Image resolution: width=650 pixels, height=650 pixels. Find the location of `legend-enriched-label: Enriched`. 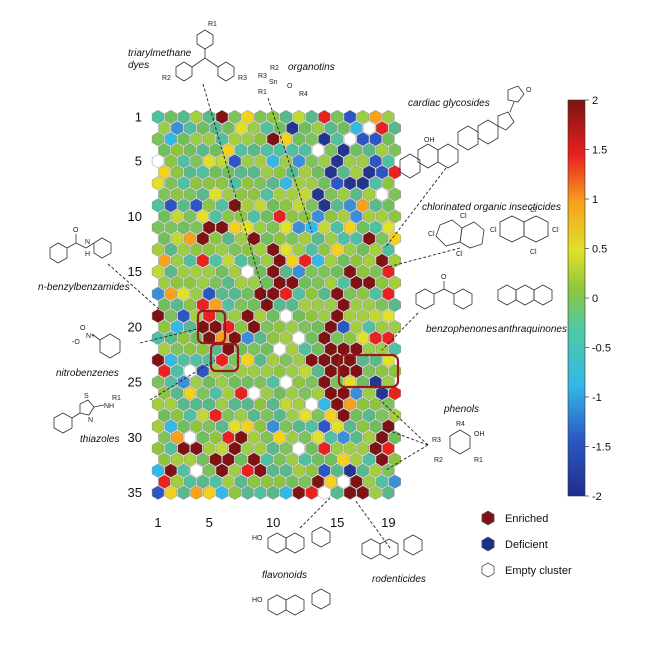

legend-enriched-label: Enriched is located at coordinates (526, 519).